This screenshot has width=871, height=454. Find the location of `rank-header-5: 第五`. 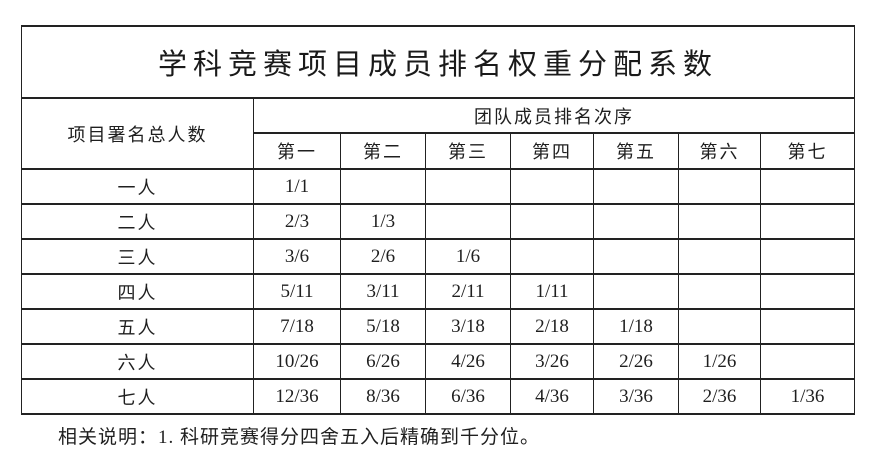

rank-header-5: 第五 is located at coordinates (636, 151).